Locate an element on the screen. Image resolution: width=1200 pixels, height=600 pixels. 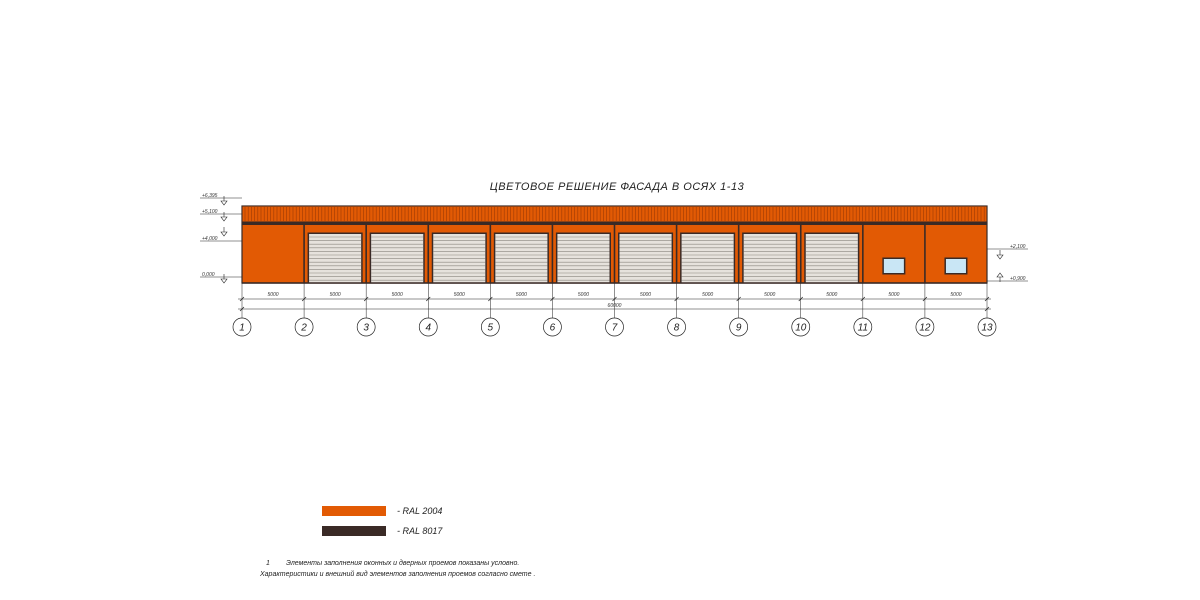
axis-bubble-8: 8 is located at coordinates (676, 327).